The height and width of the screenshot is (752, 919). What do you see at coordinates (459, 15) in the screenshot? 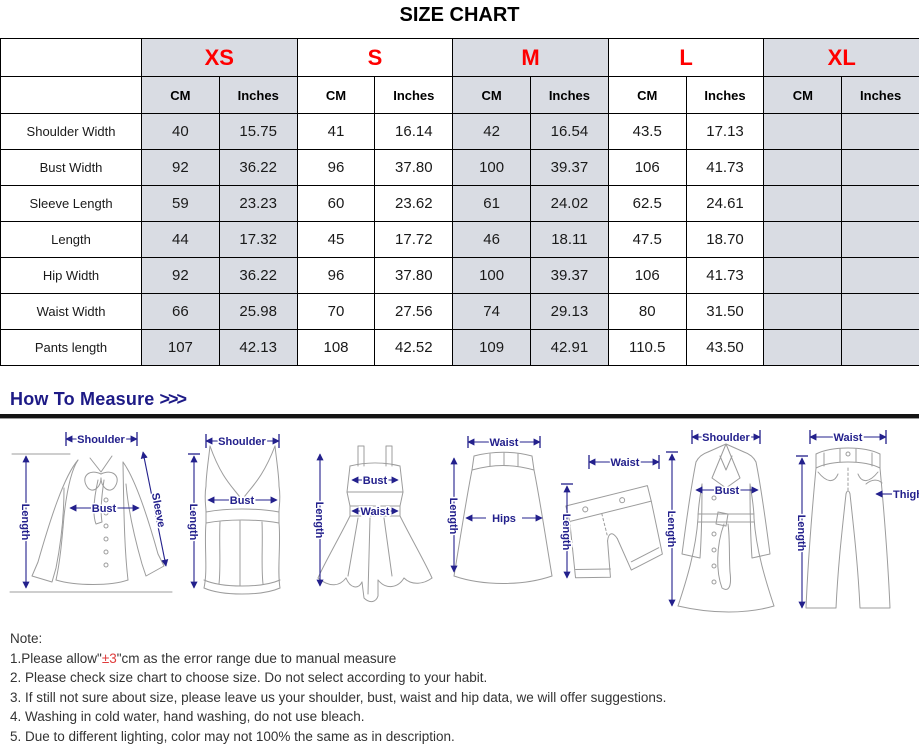
I see `page-title: SIZE CHART` at bounding box center [459, 15].